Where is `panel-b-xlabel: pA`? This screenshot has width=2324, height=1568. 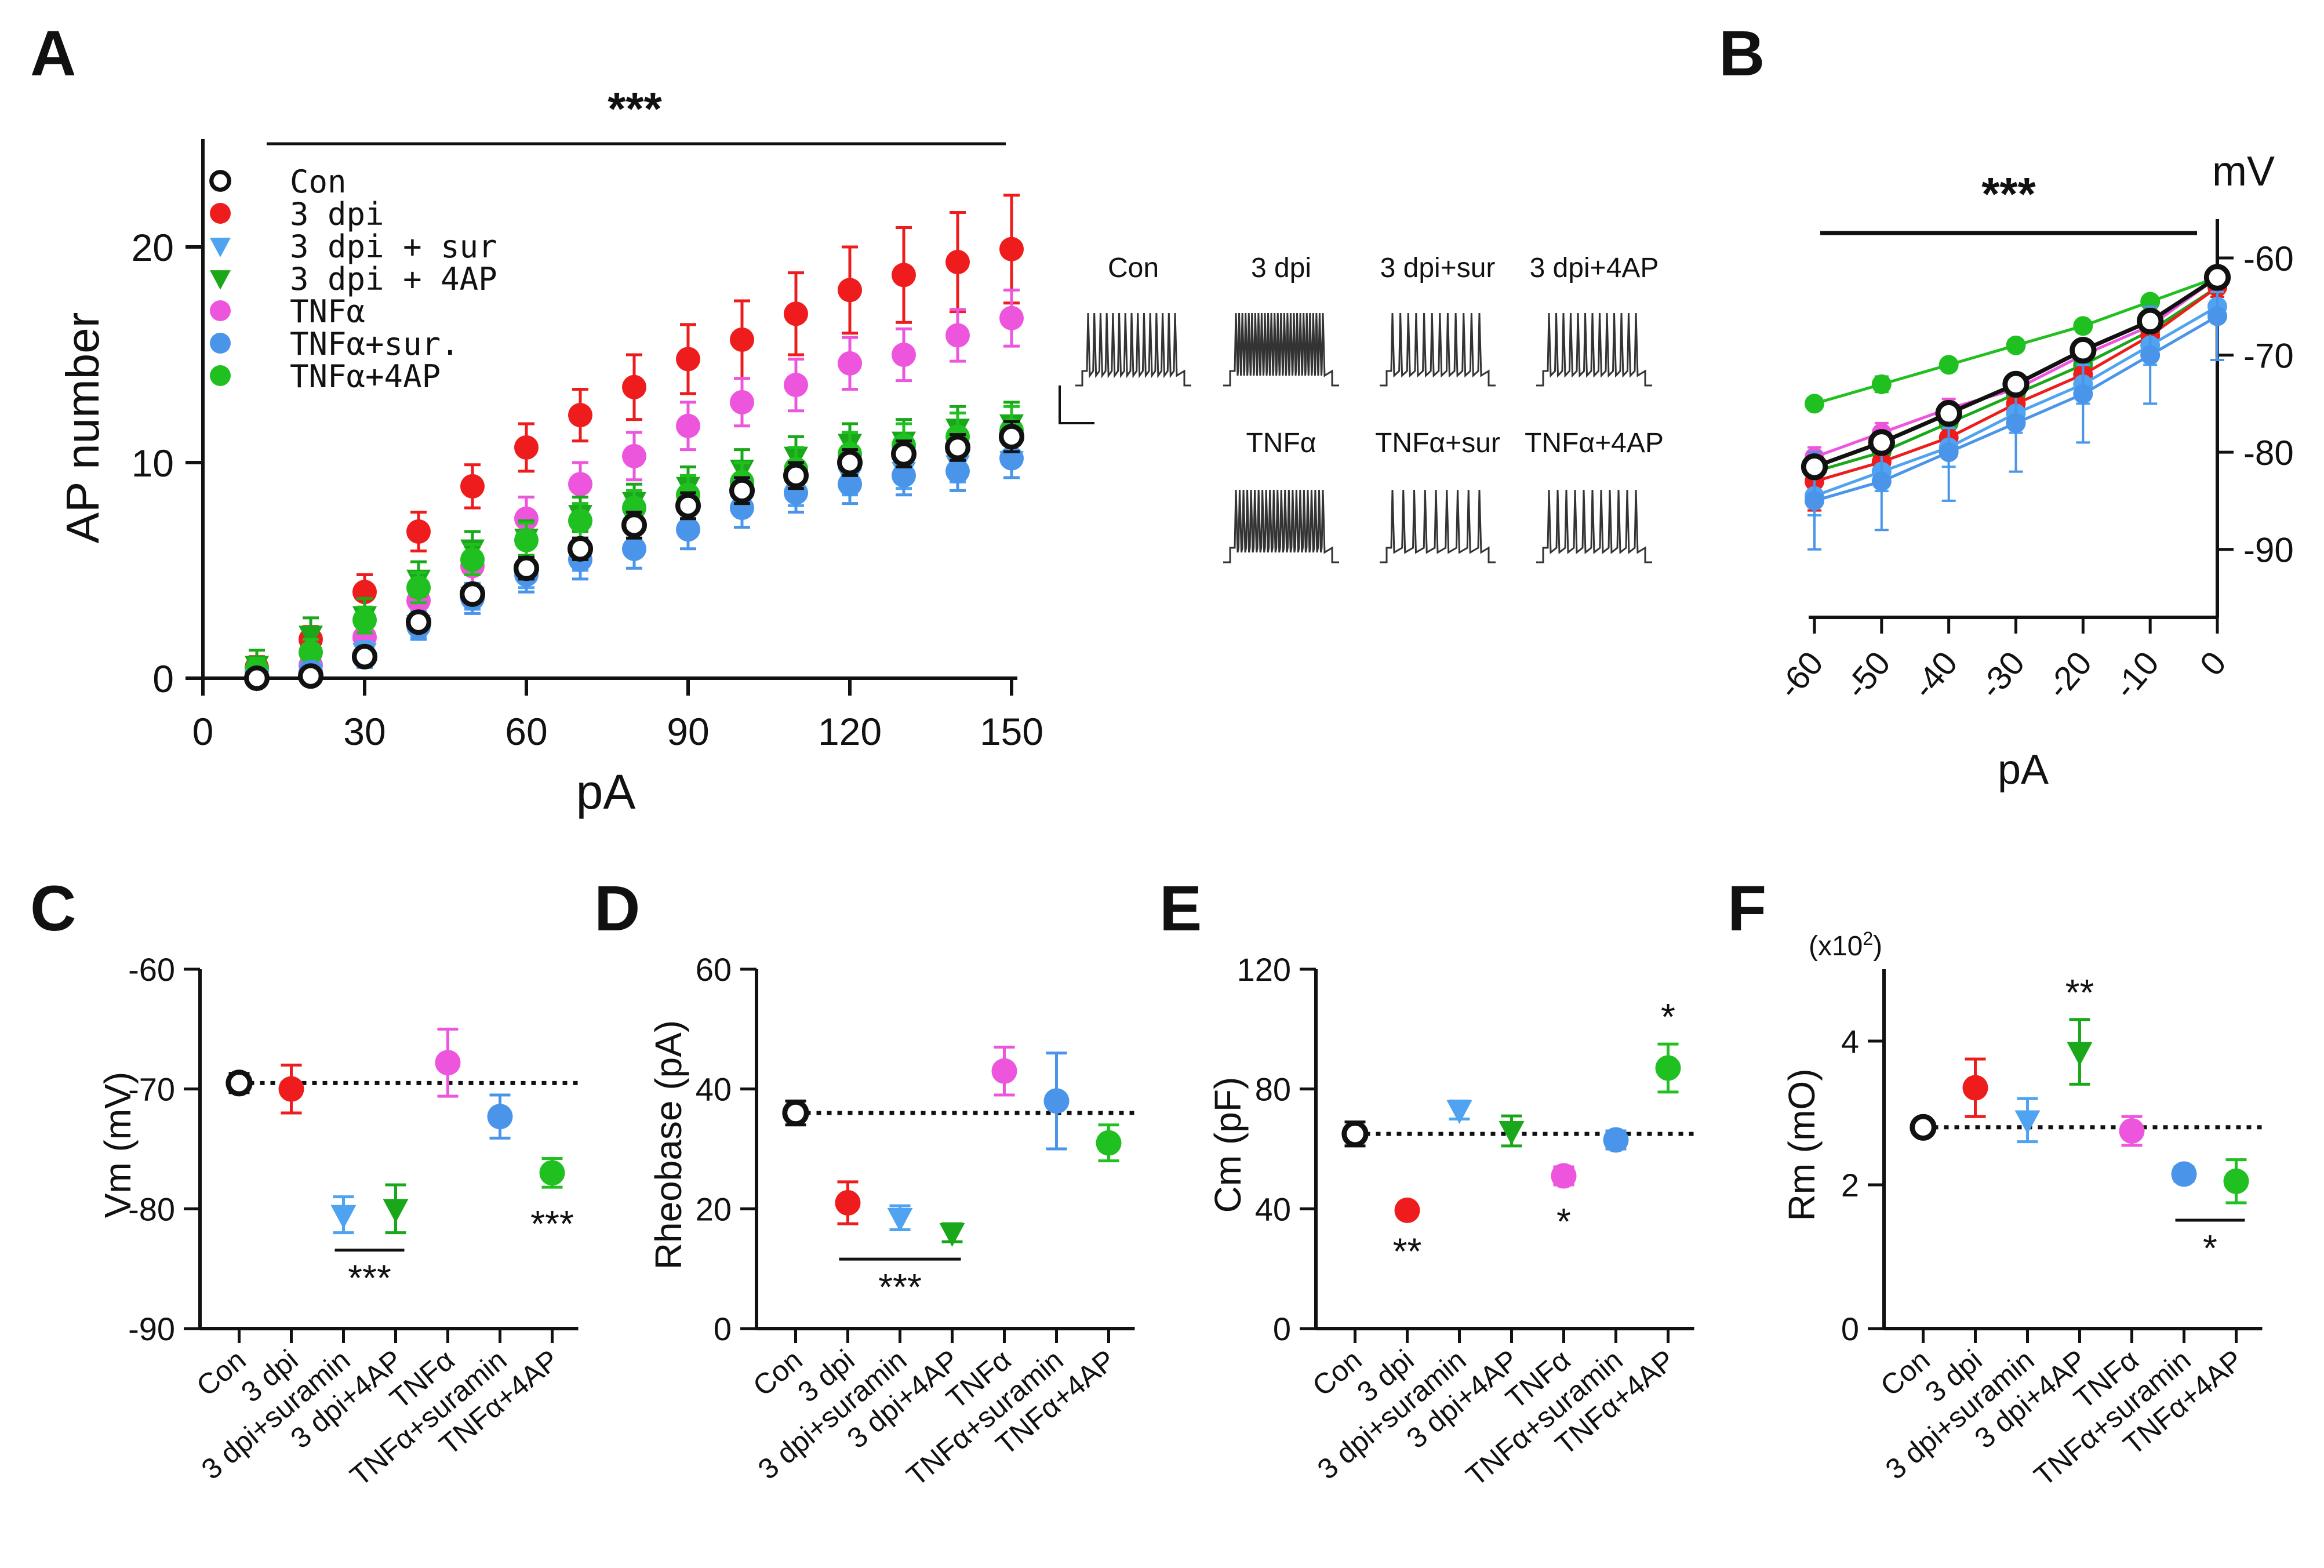
panel-b-xlabel: pA is located at coordinates (2023, 770).